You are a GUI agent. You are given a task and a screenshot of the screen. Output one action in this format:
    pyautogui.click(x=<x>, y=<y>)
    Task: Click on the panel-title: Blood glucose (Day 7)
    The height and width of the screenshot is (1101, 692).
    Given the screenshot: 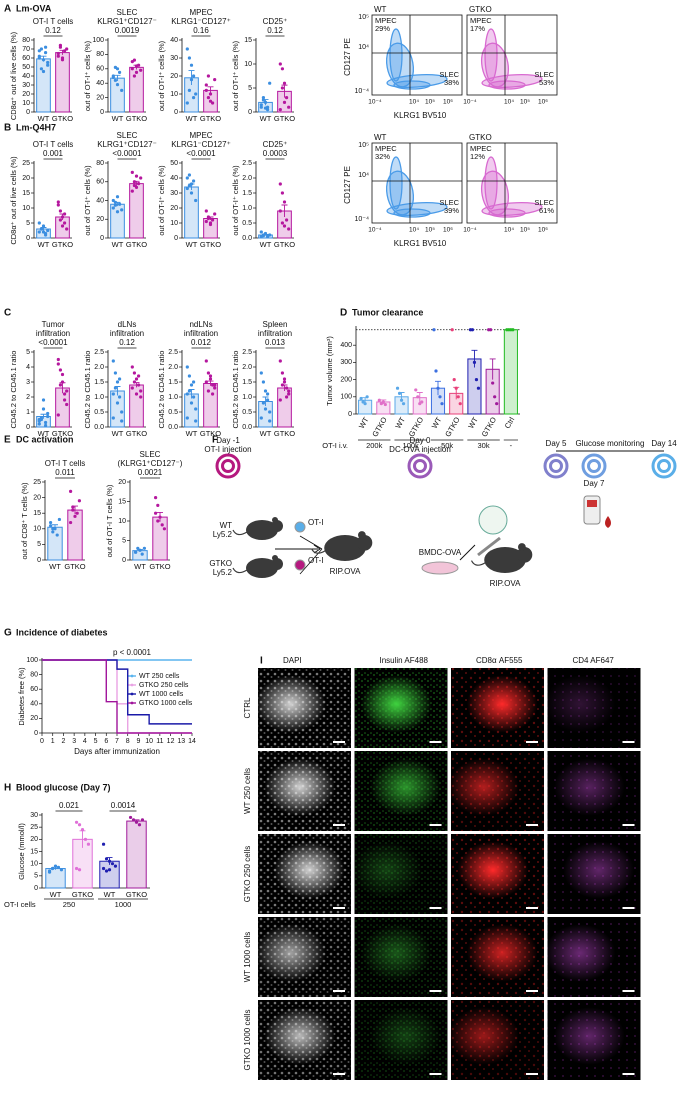 What is the action you would take?
    pyautogui.click(x=63, y=787)
    